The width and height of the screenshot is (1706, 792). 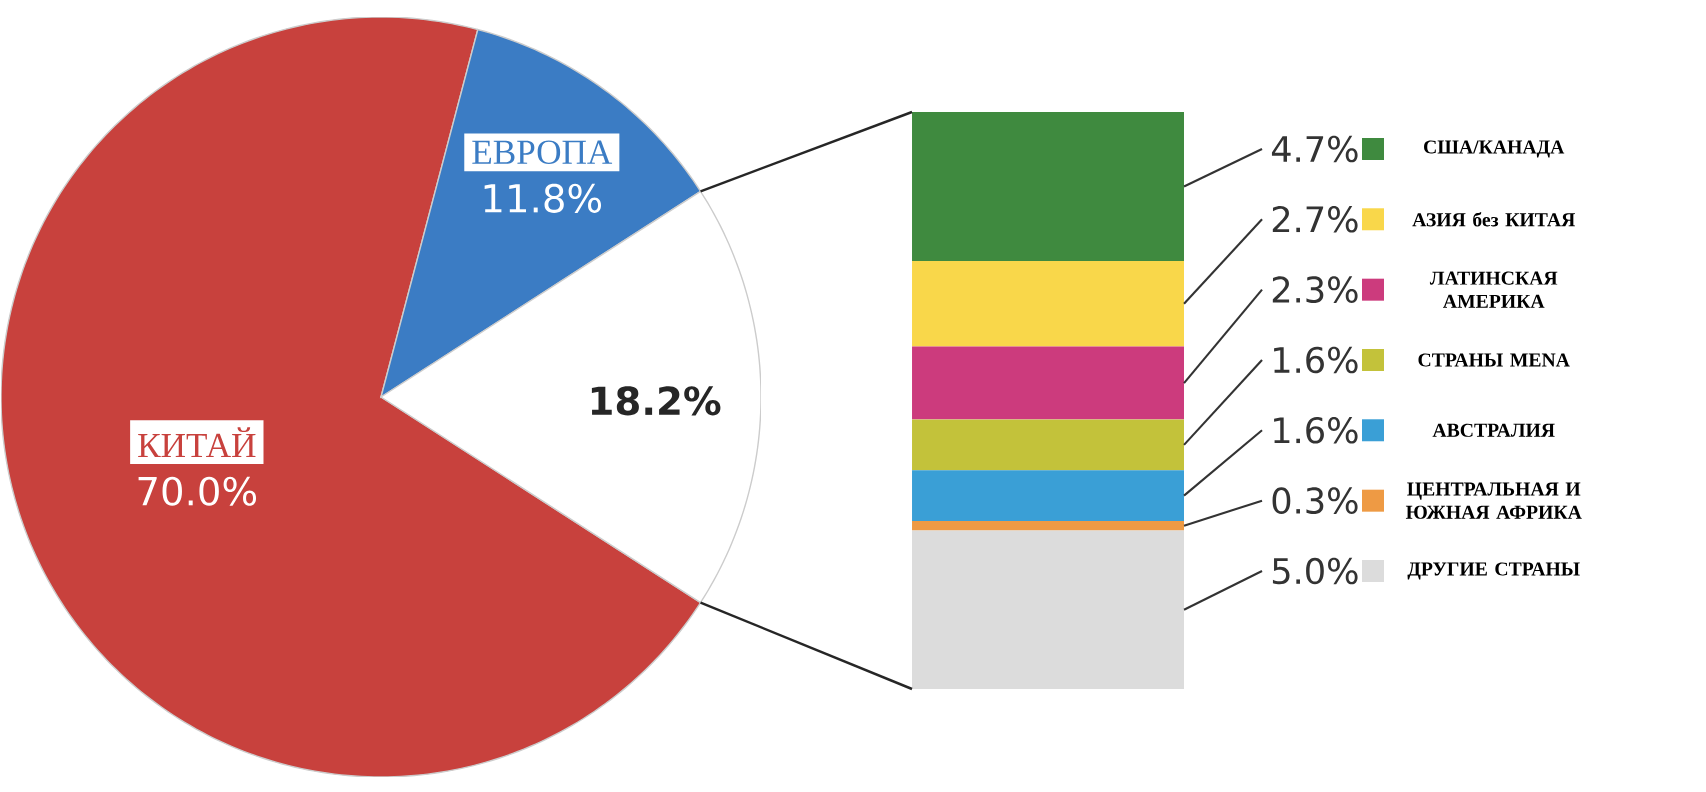 I want to click on data-label: 2.3%, so click(x=1315, y=289).